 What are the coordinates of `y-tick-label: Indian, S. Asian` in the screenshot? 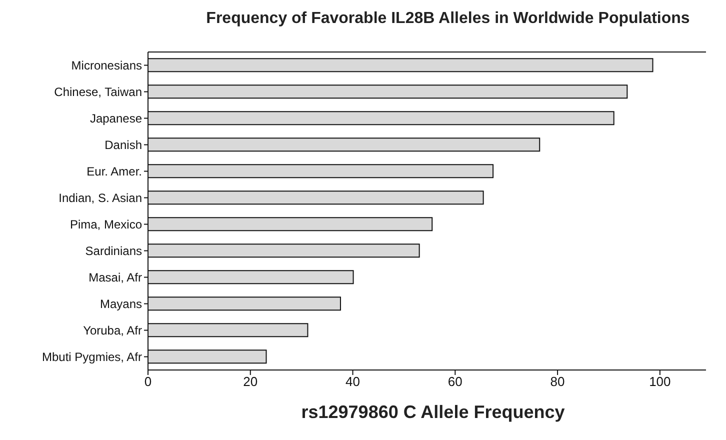 It's located at (100, 198).